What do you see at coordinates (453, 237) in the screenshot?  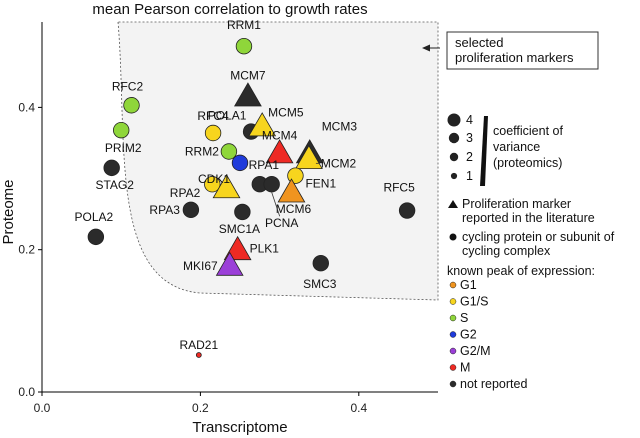 I see `legend-circle-icon` at bounding box center [453, 237].